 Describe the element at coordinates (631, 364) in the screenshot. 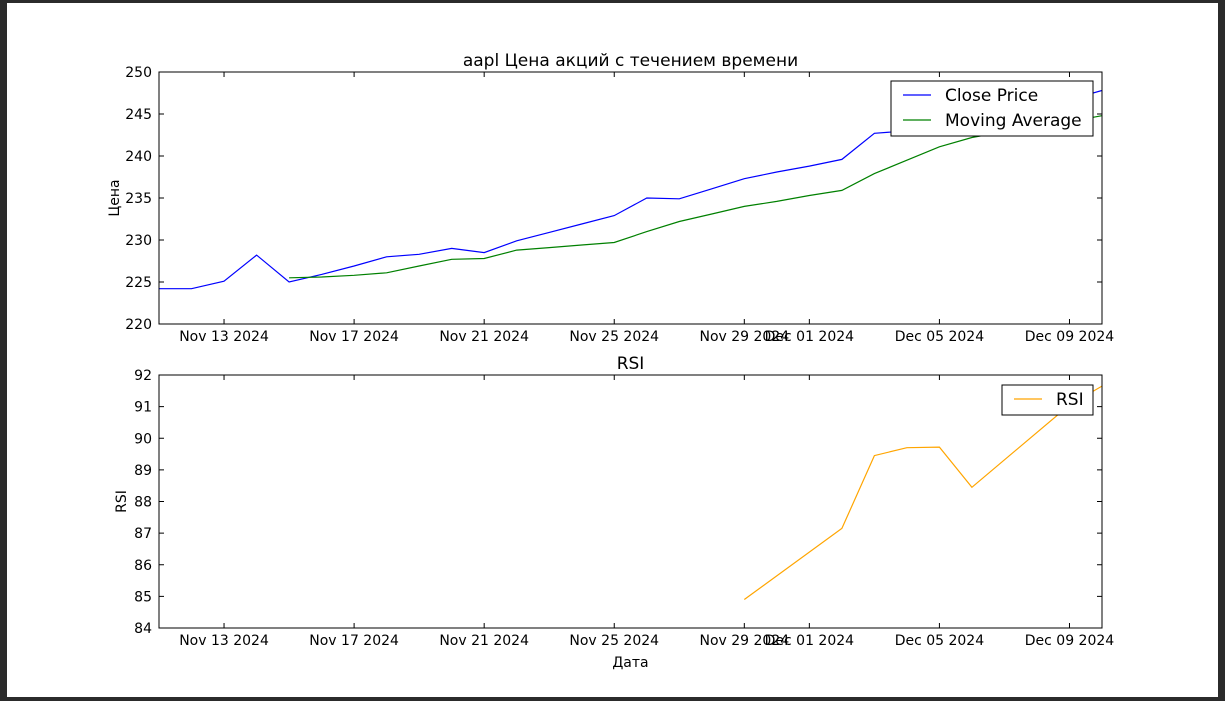

I see `chart-title: RSI` at that location.